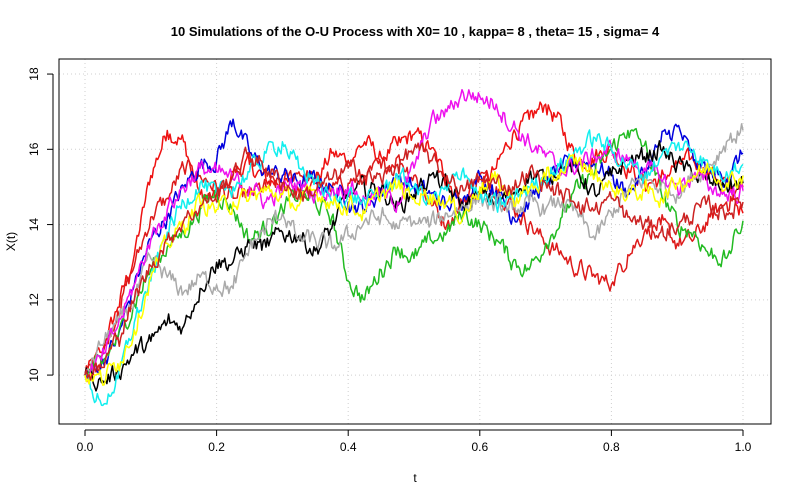 Image resolution: width=800 pixels, height=500 pixels. Describe the element at coordinates (216, 447) in the screenshot. I see `x-tick-label: 0.2` at that location.